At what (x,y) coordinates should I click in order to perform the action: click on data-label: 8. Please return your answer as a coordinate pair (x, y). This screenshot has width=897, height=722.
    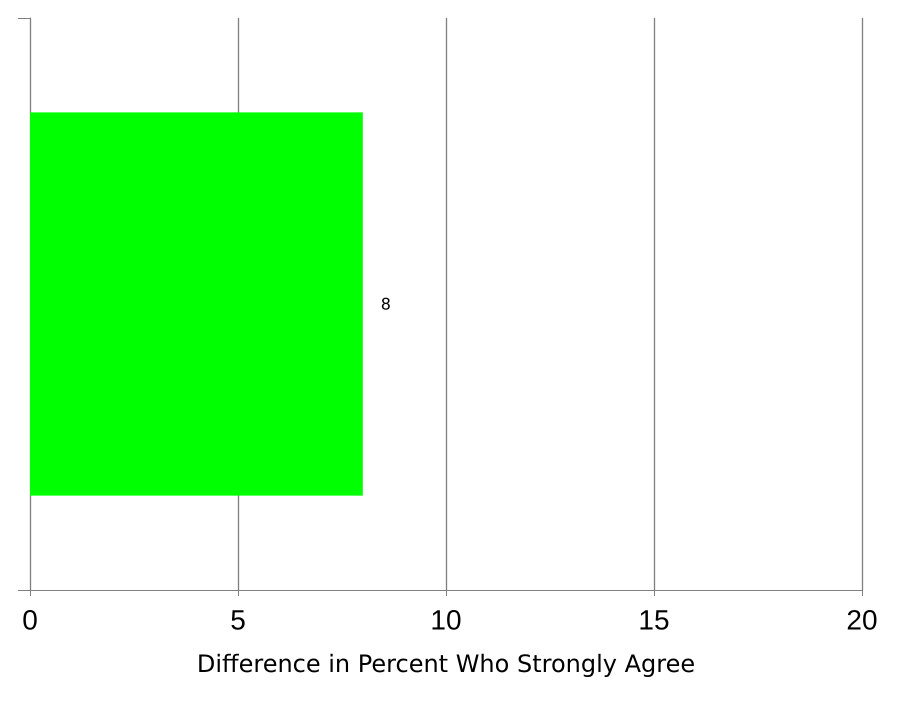
    Looking at the image, I should click on (385, 304).